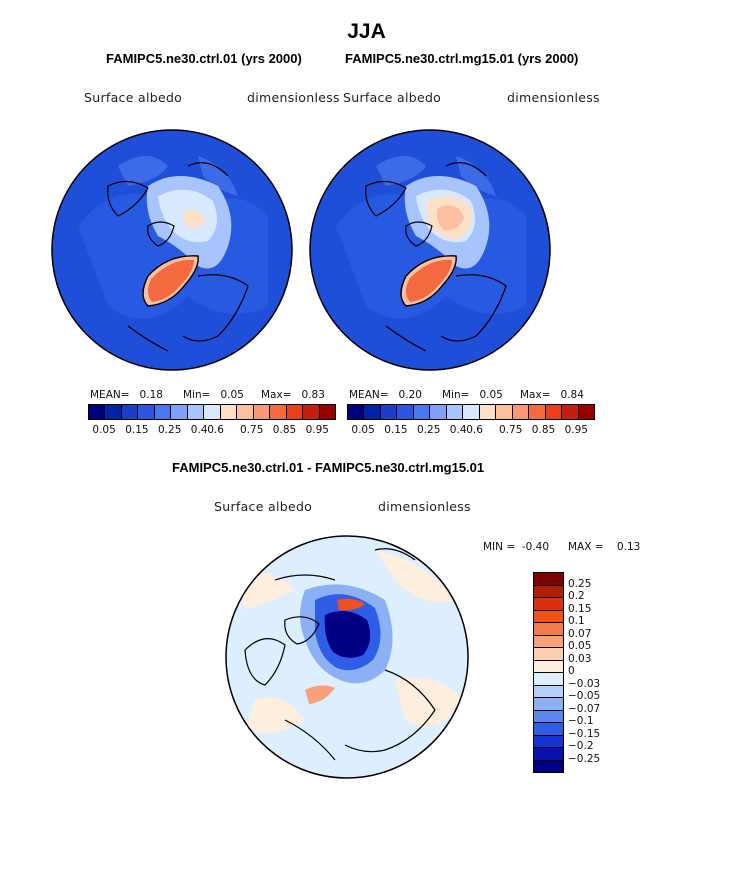 The image size is (733, 882). Describe the element at coordinates (263, 506) in the screenshot. I see `diff-variable-label: Surface albedo` at that location.